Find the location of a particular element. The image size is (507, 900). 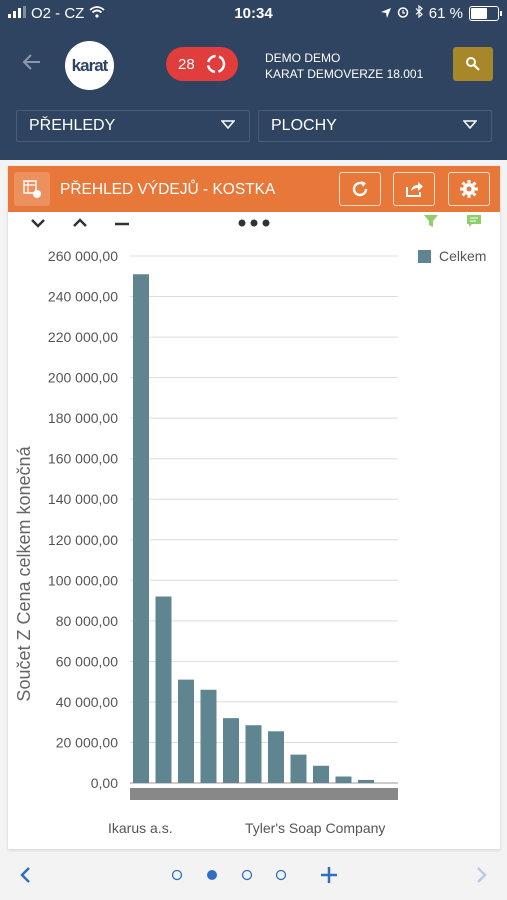

more-options-icon is located at coordinates (254, 223).